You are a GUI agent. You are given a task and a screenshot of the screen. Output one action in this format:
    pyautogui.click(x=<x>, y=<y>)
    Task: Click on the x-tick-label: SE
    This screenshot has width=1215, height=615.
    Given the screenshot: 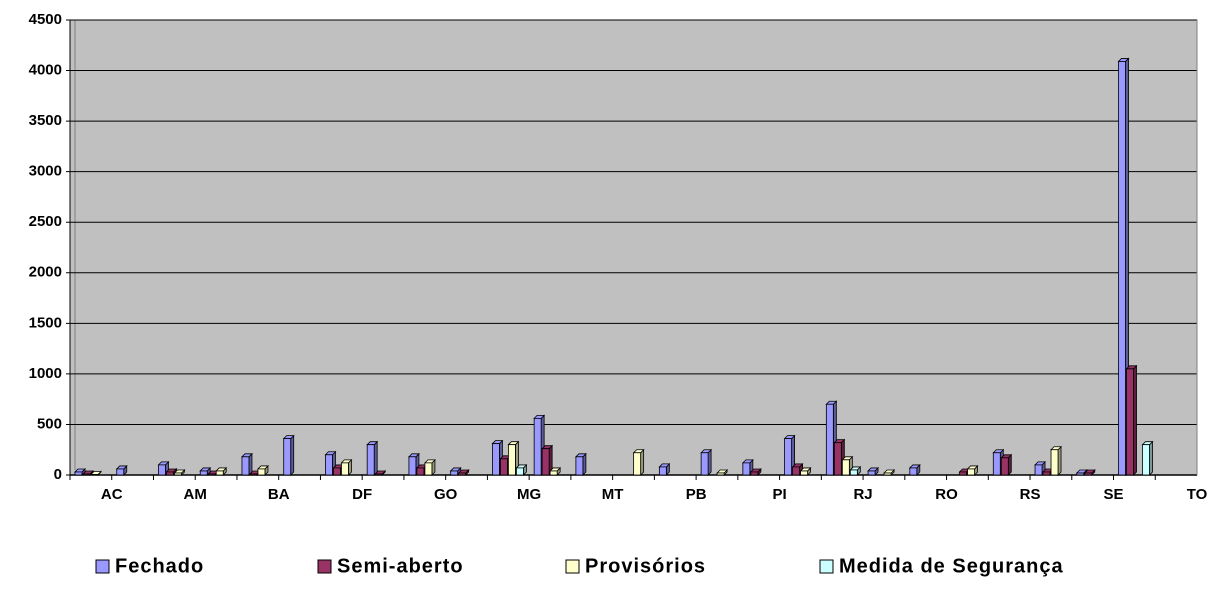 What is the action you would take?
    pyautogui.click(x=1114, y=494)
    